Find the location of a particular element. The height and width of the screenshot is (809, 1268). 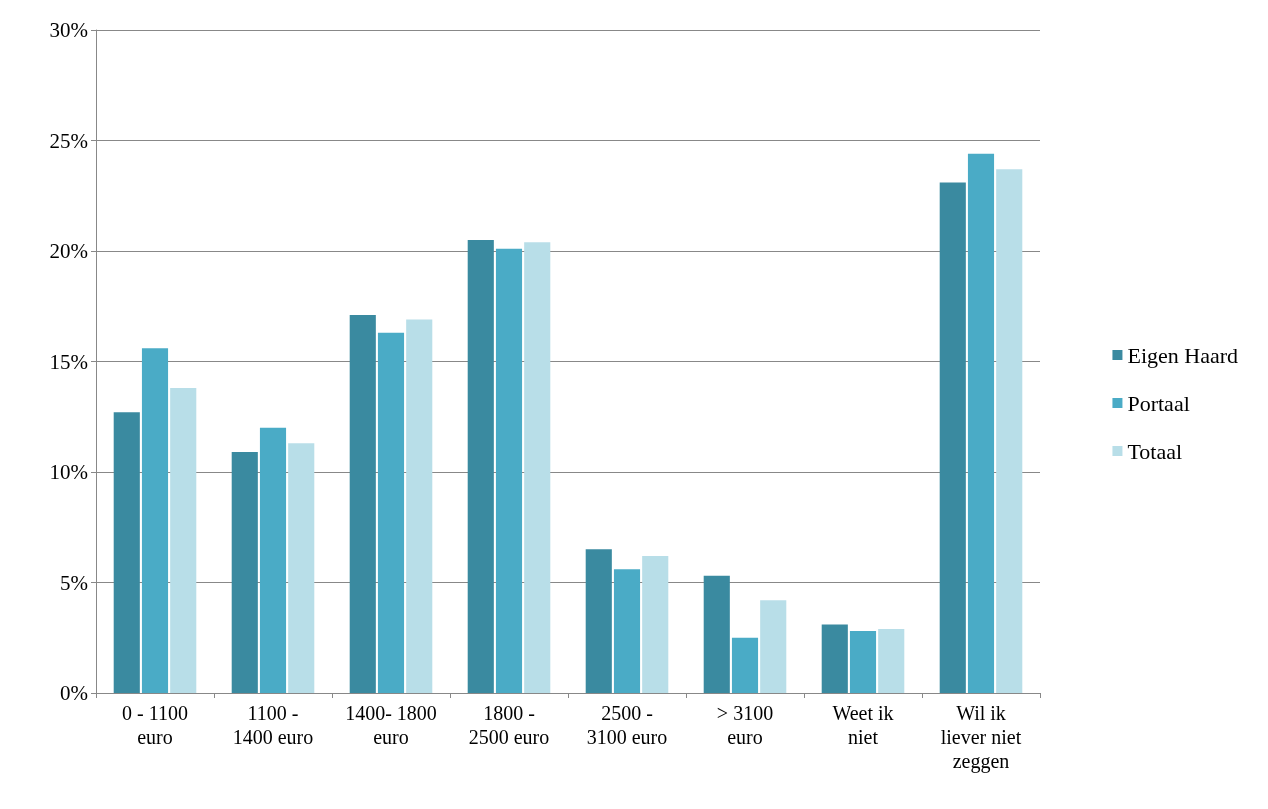

x-tick-label: > 3100 euro is located at coordinates (745, 725).